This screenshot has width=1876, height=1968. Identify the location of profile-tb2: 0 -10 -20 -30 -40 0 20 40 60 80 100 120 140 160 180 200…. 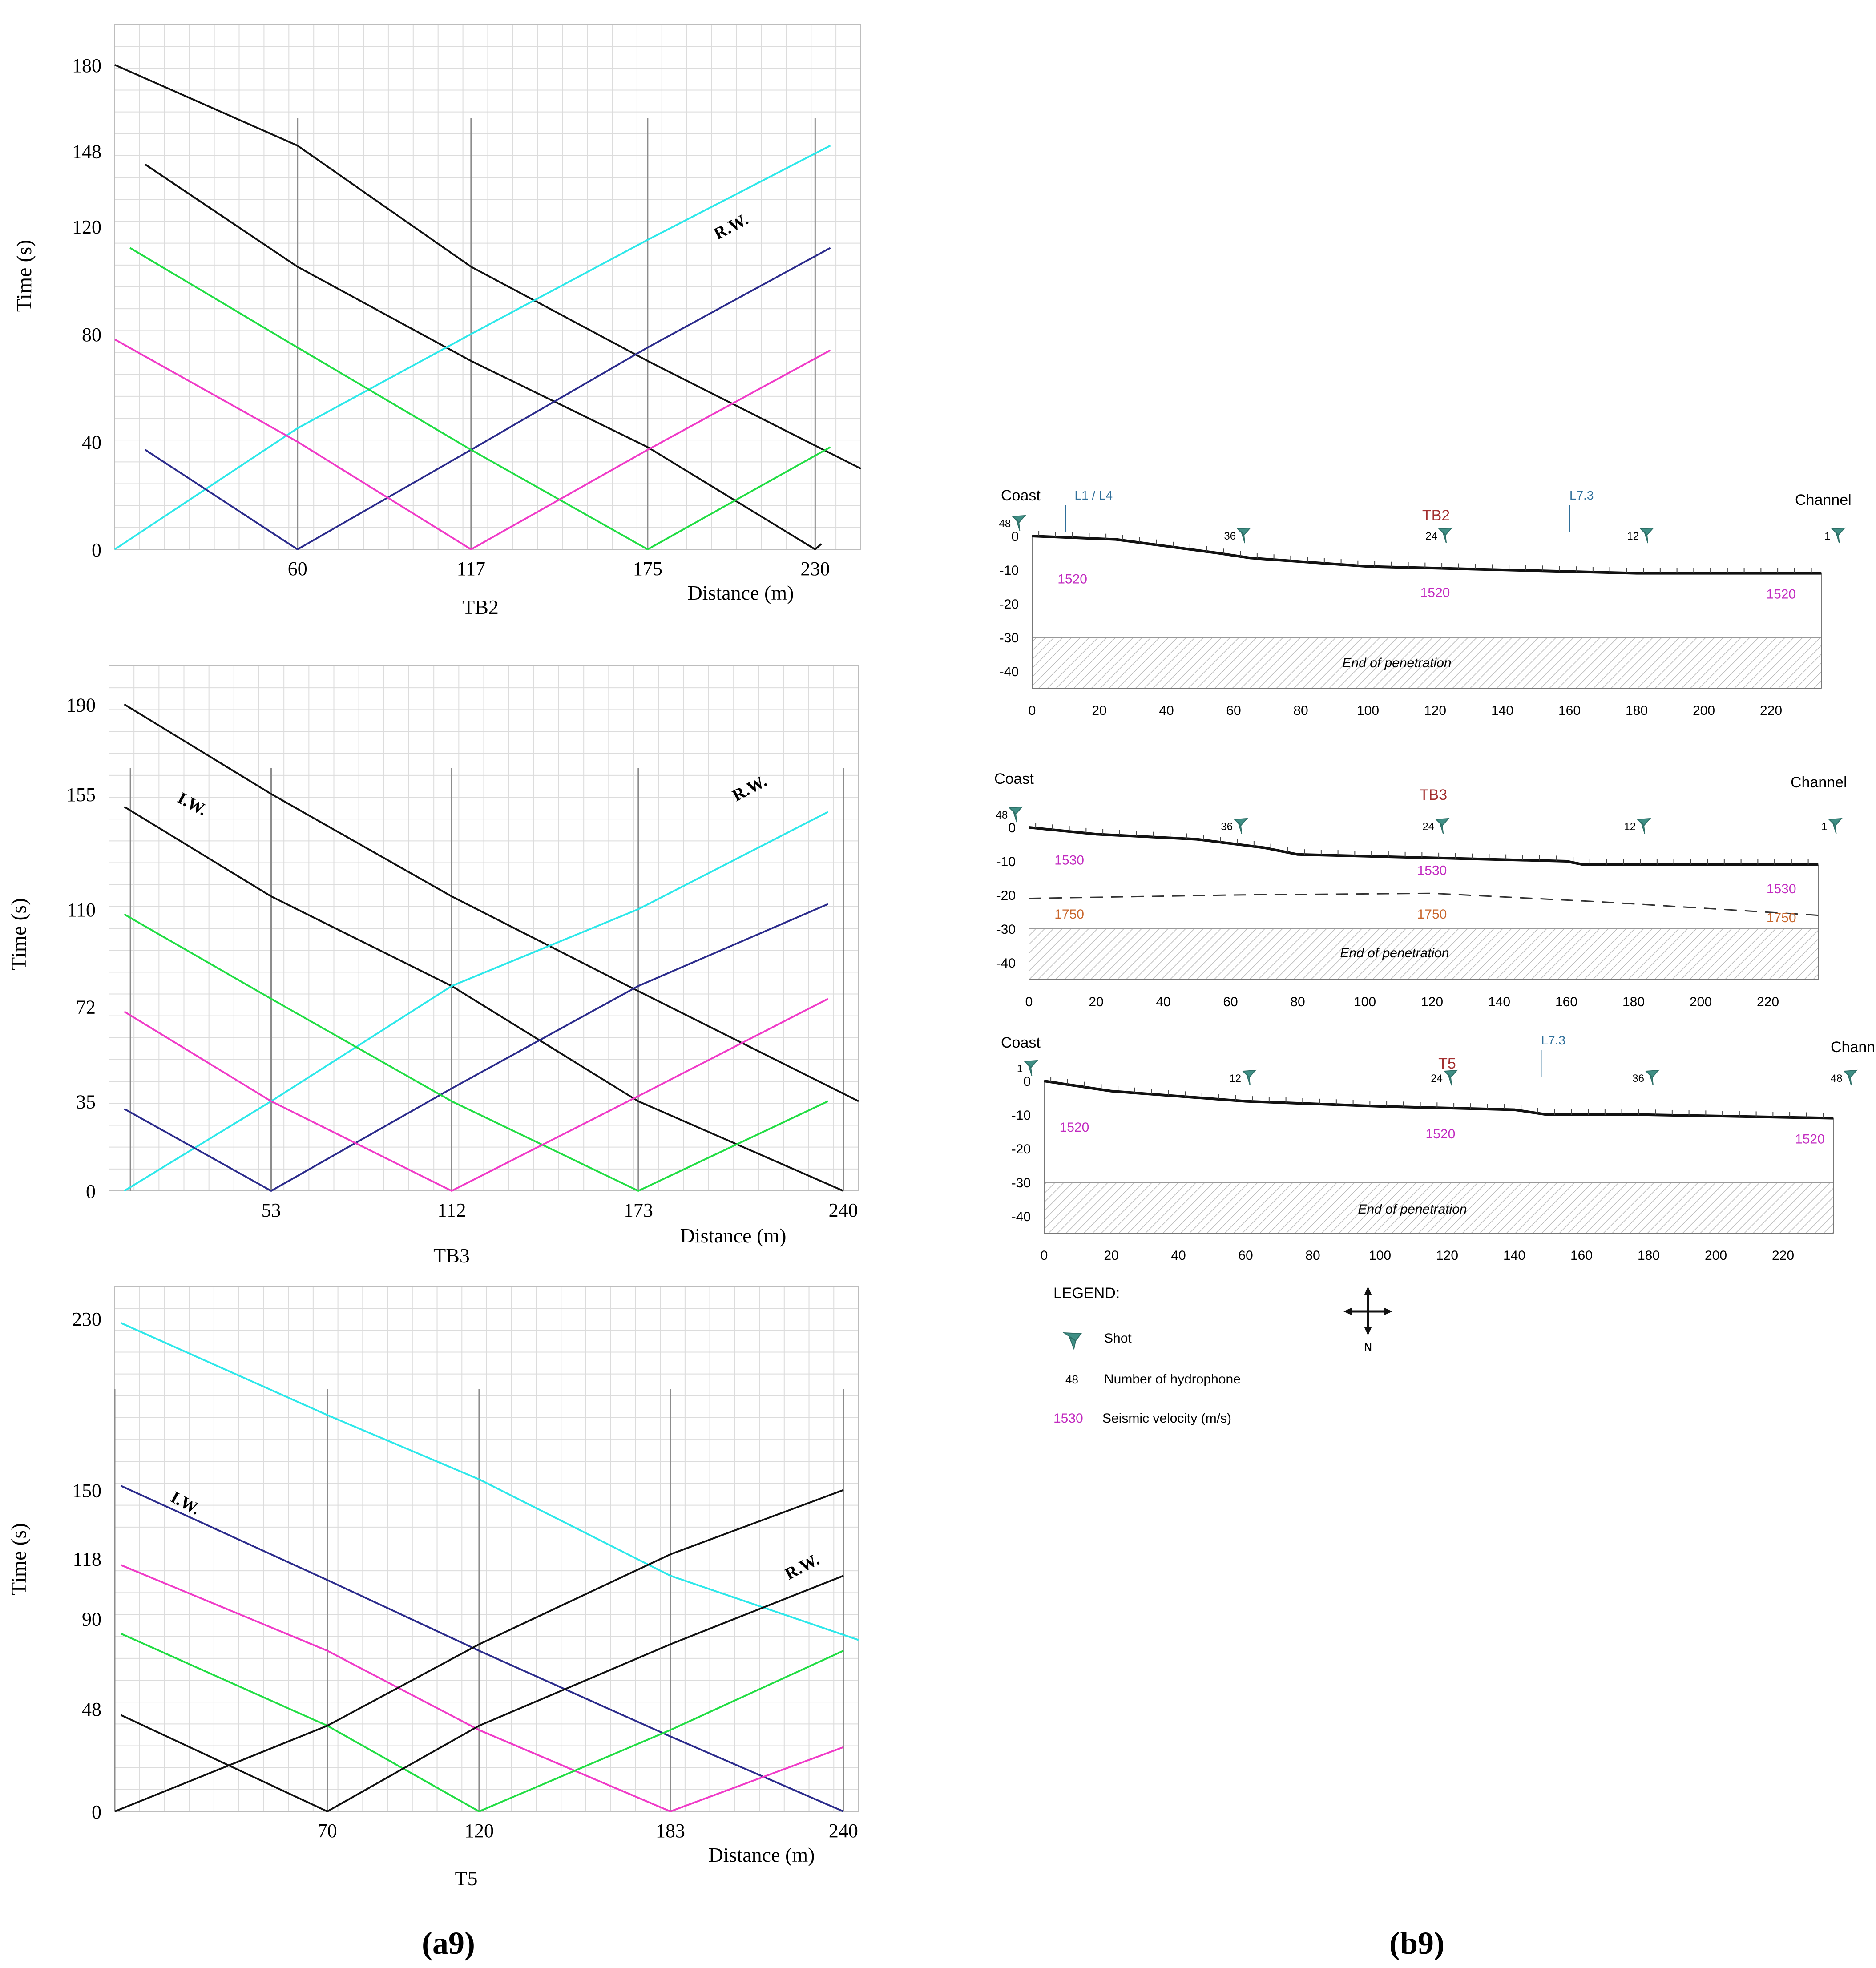
(1422, 603).